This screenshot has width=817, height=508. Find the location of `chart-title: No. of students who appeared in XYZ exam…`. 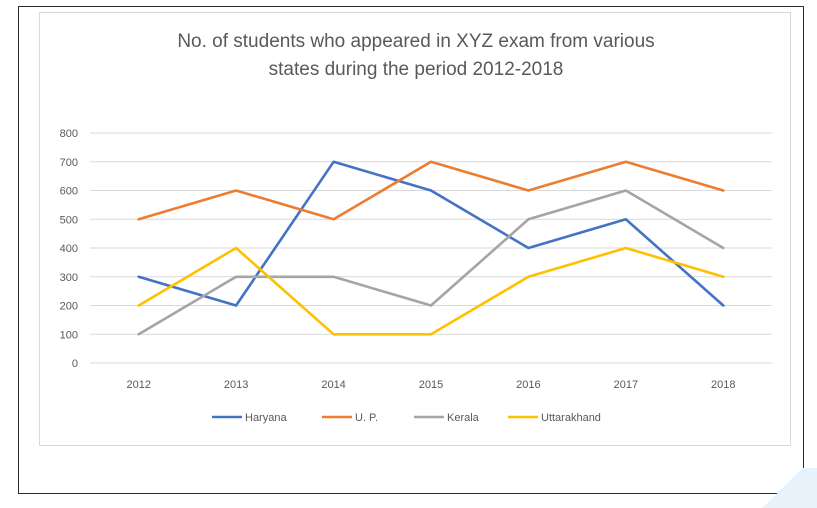

chart-title: No. of students who appeared in XYZ exam… is located at coordinates (415, 55).